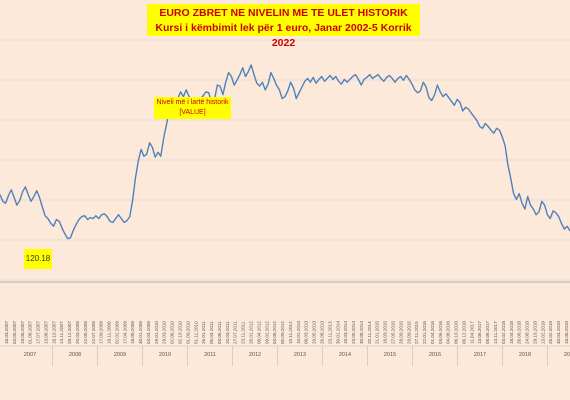  What do you see at coordinates (456, 332) in the screenshot?
I see `x-tick-label: 06.10.2016` at bounding box center [456, 332].